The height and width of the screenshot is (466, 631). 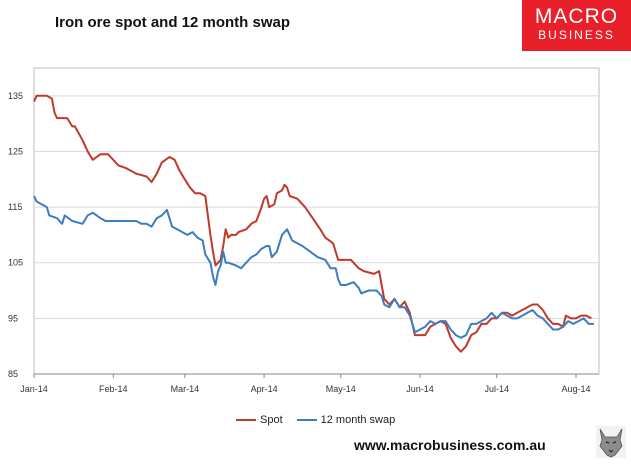 What do you see at coordinates (611, 442) in the screenshot?
I see `wolf-logo-icon` at bounding box center [611, 442].